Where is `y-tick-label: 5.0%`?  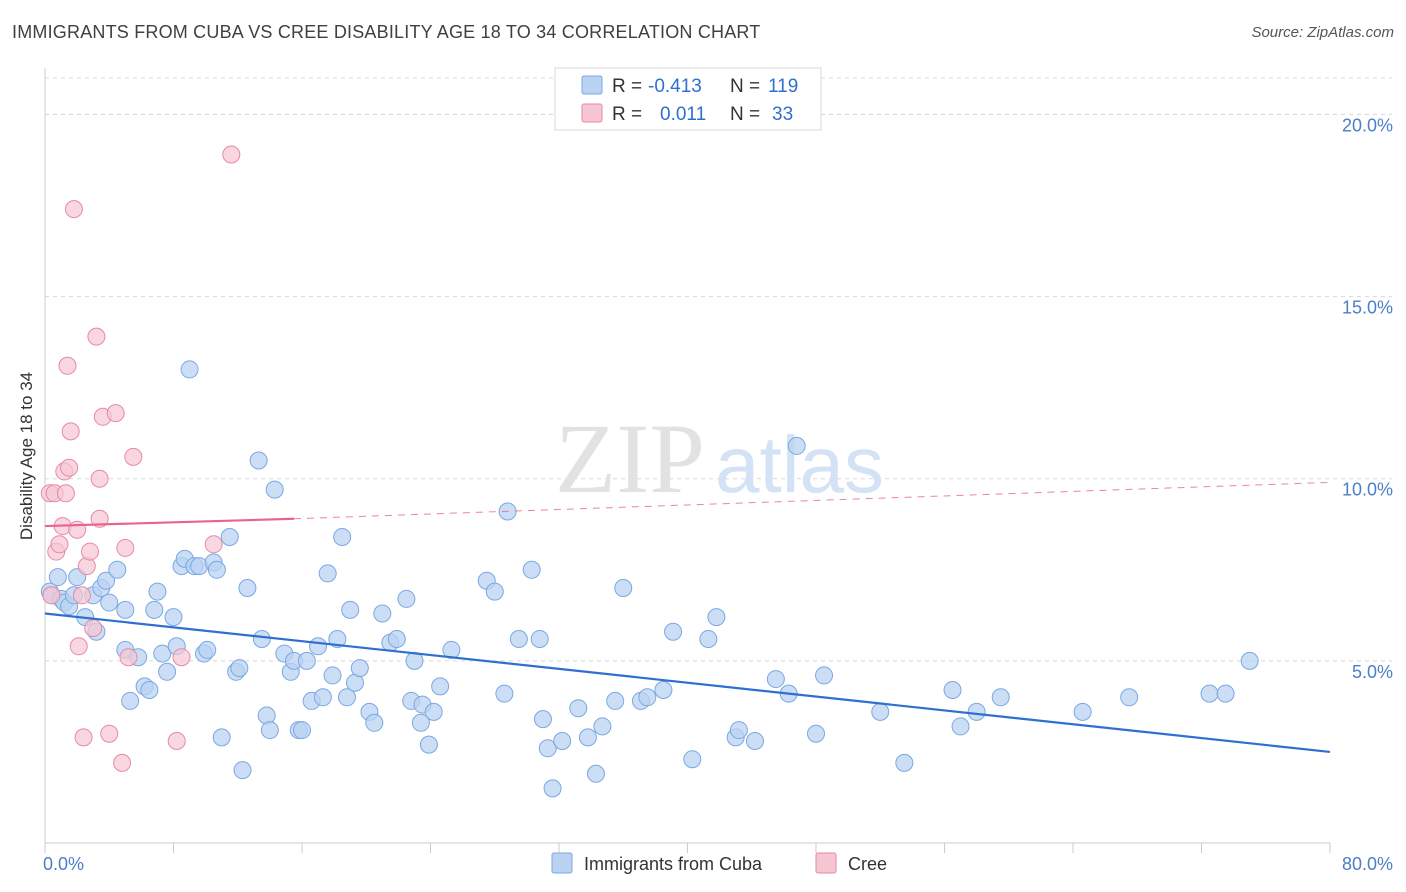
y-tick-label: 5.0% is located at coordinates (1372, 672).